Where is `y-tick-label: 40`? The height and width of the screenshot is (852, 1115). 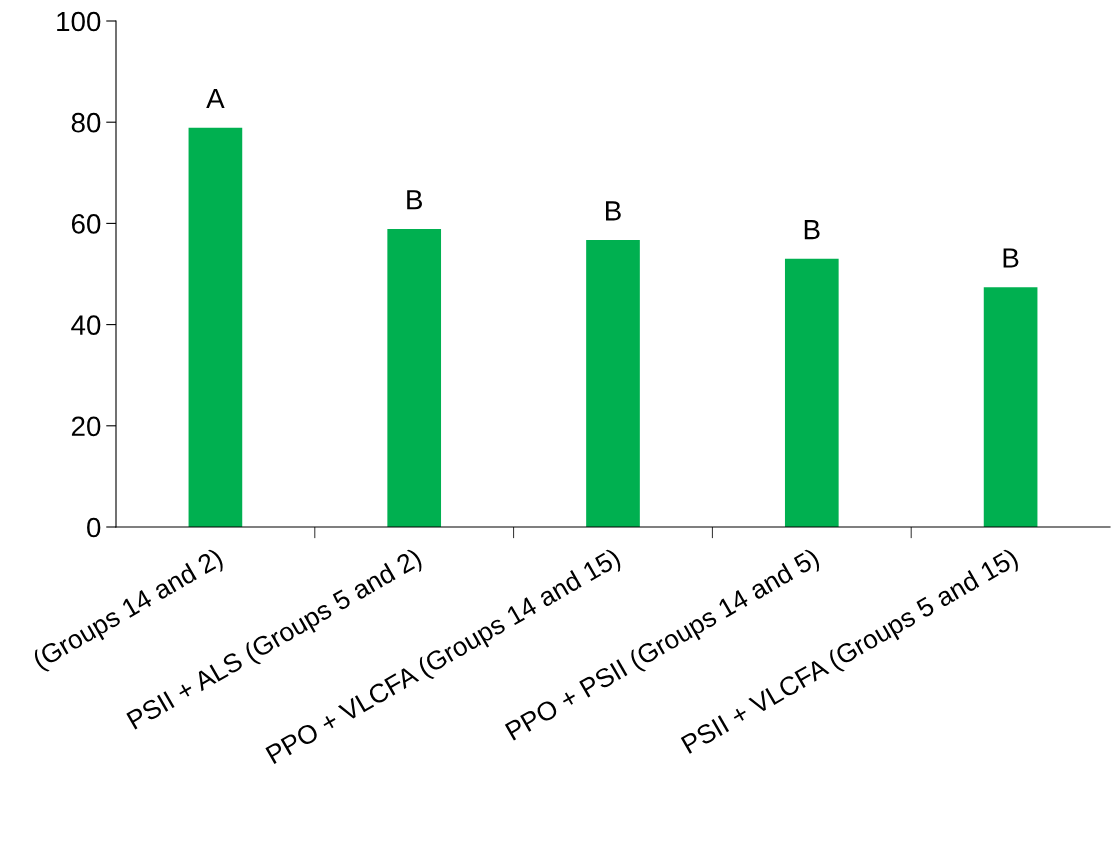 y-tick-label: 40 is located at coordinates (86, 325).